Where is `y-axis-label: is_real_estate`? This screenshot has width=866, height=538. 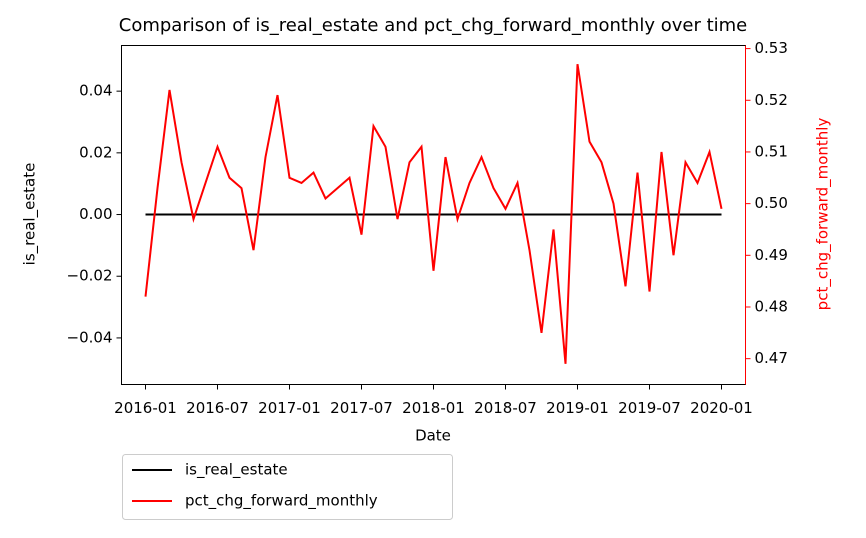
y-axis-label: is_real_estate is located at coordinates (30, 214).